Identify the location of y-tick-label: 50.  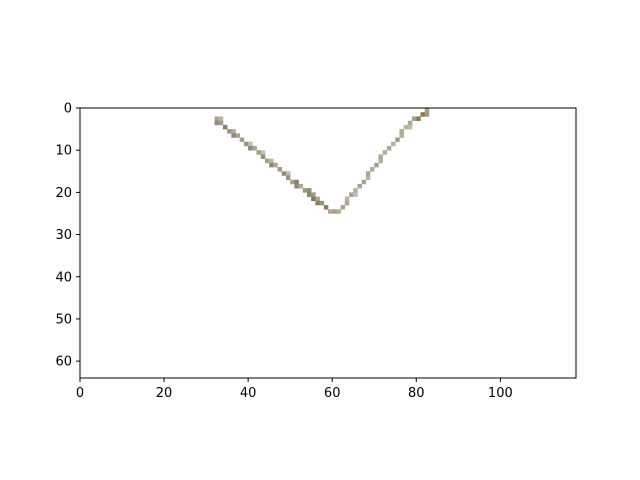
(63, 319).